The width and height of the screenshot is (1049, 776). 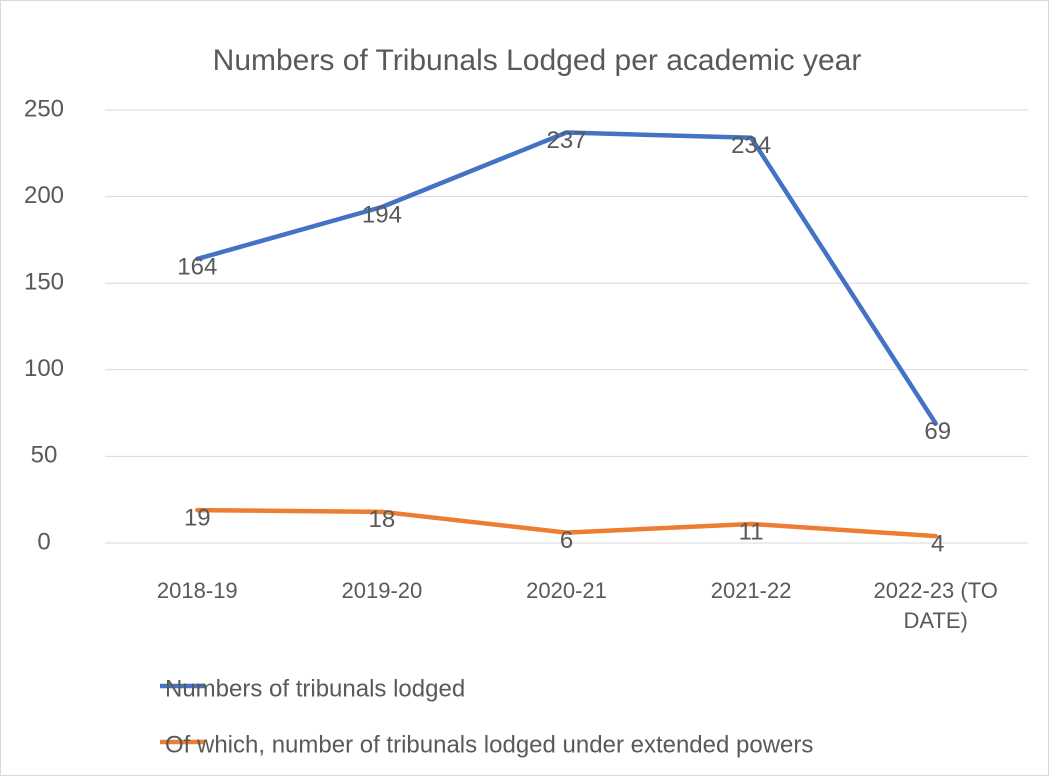 I want to click on data-label: 19, so click(x=197, y=517).